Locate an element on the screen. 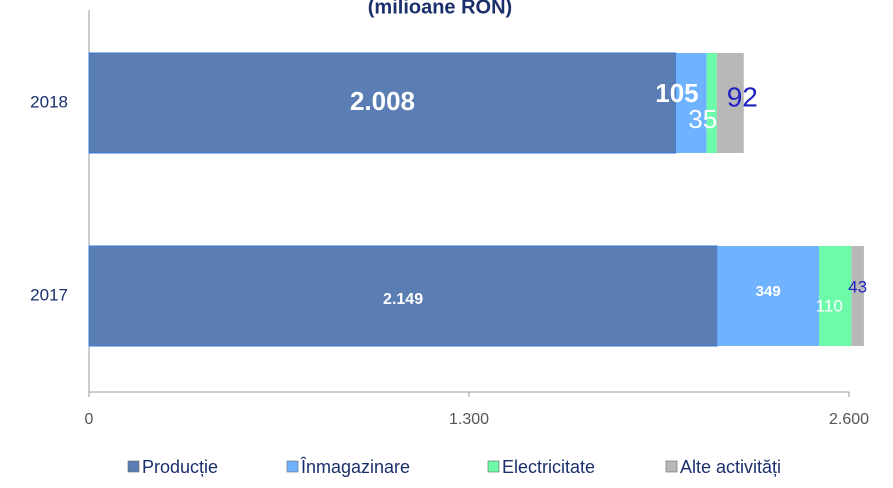 The image size is (893, 488). data-label: 110 is located at coordinates (829, 305).